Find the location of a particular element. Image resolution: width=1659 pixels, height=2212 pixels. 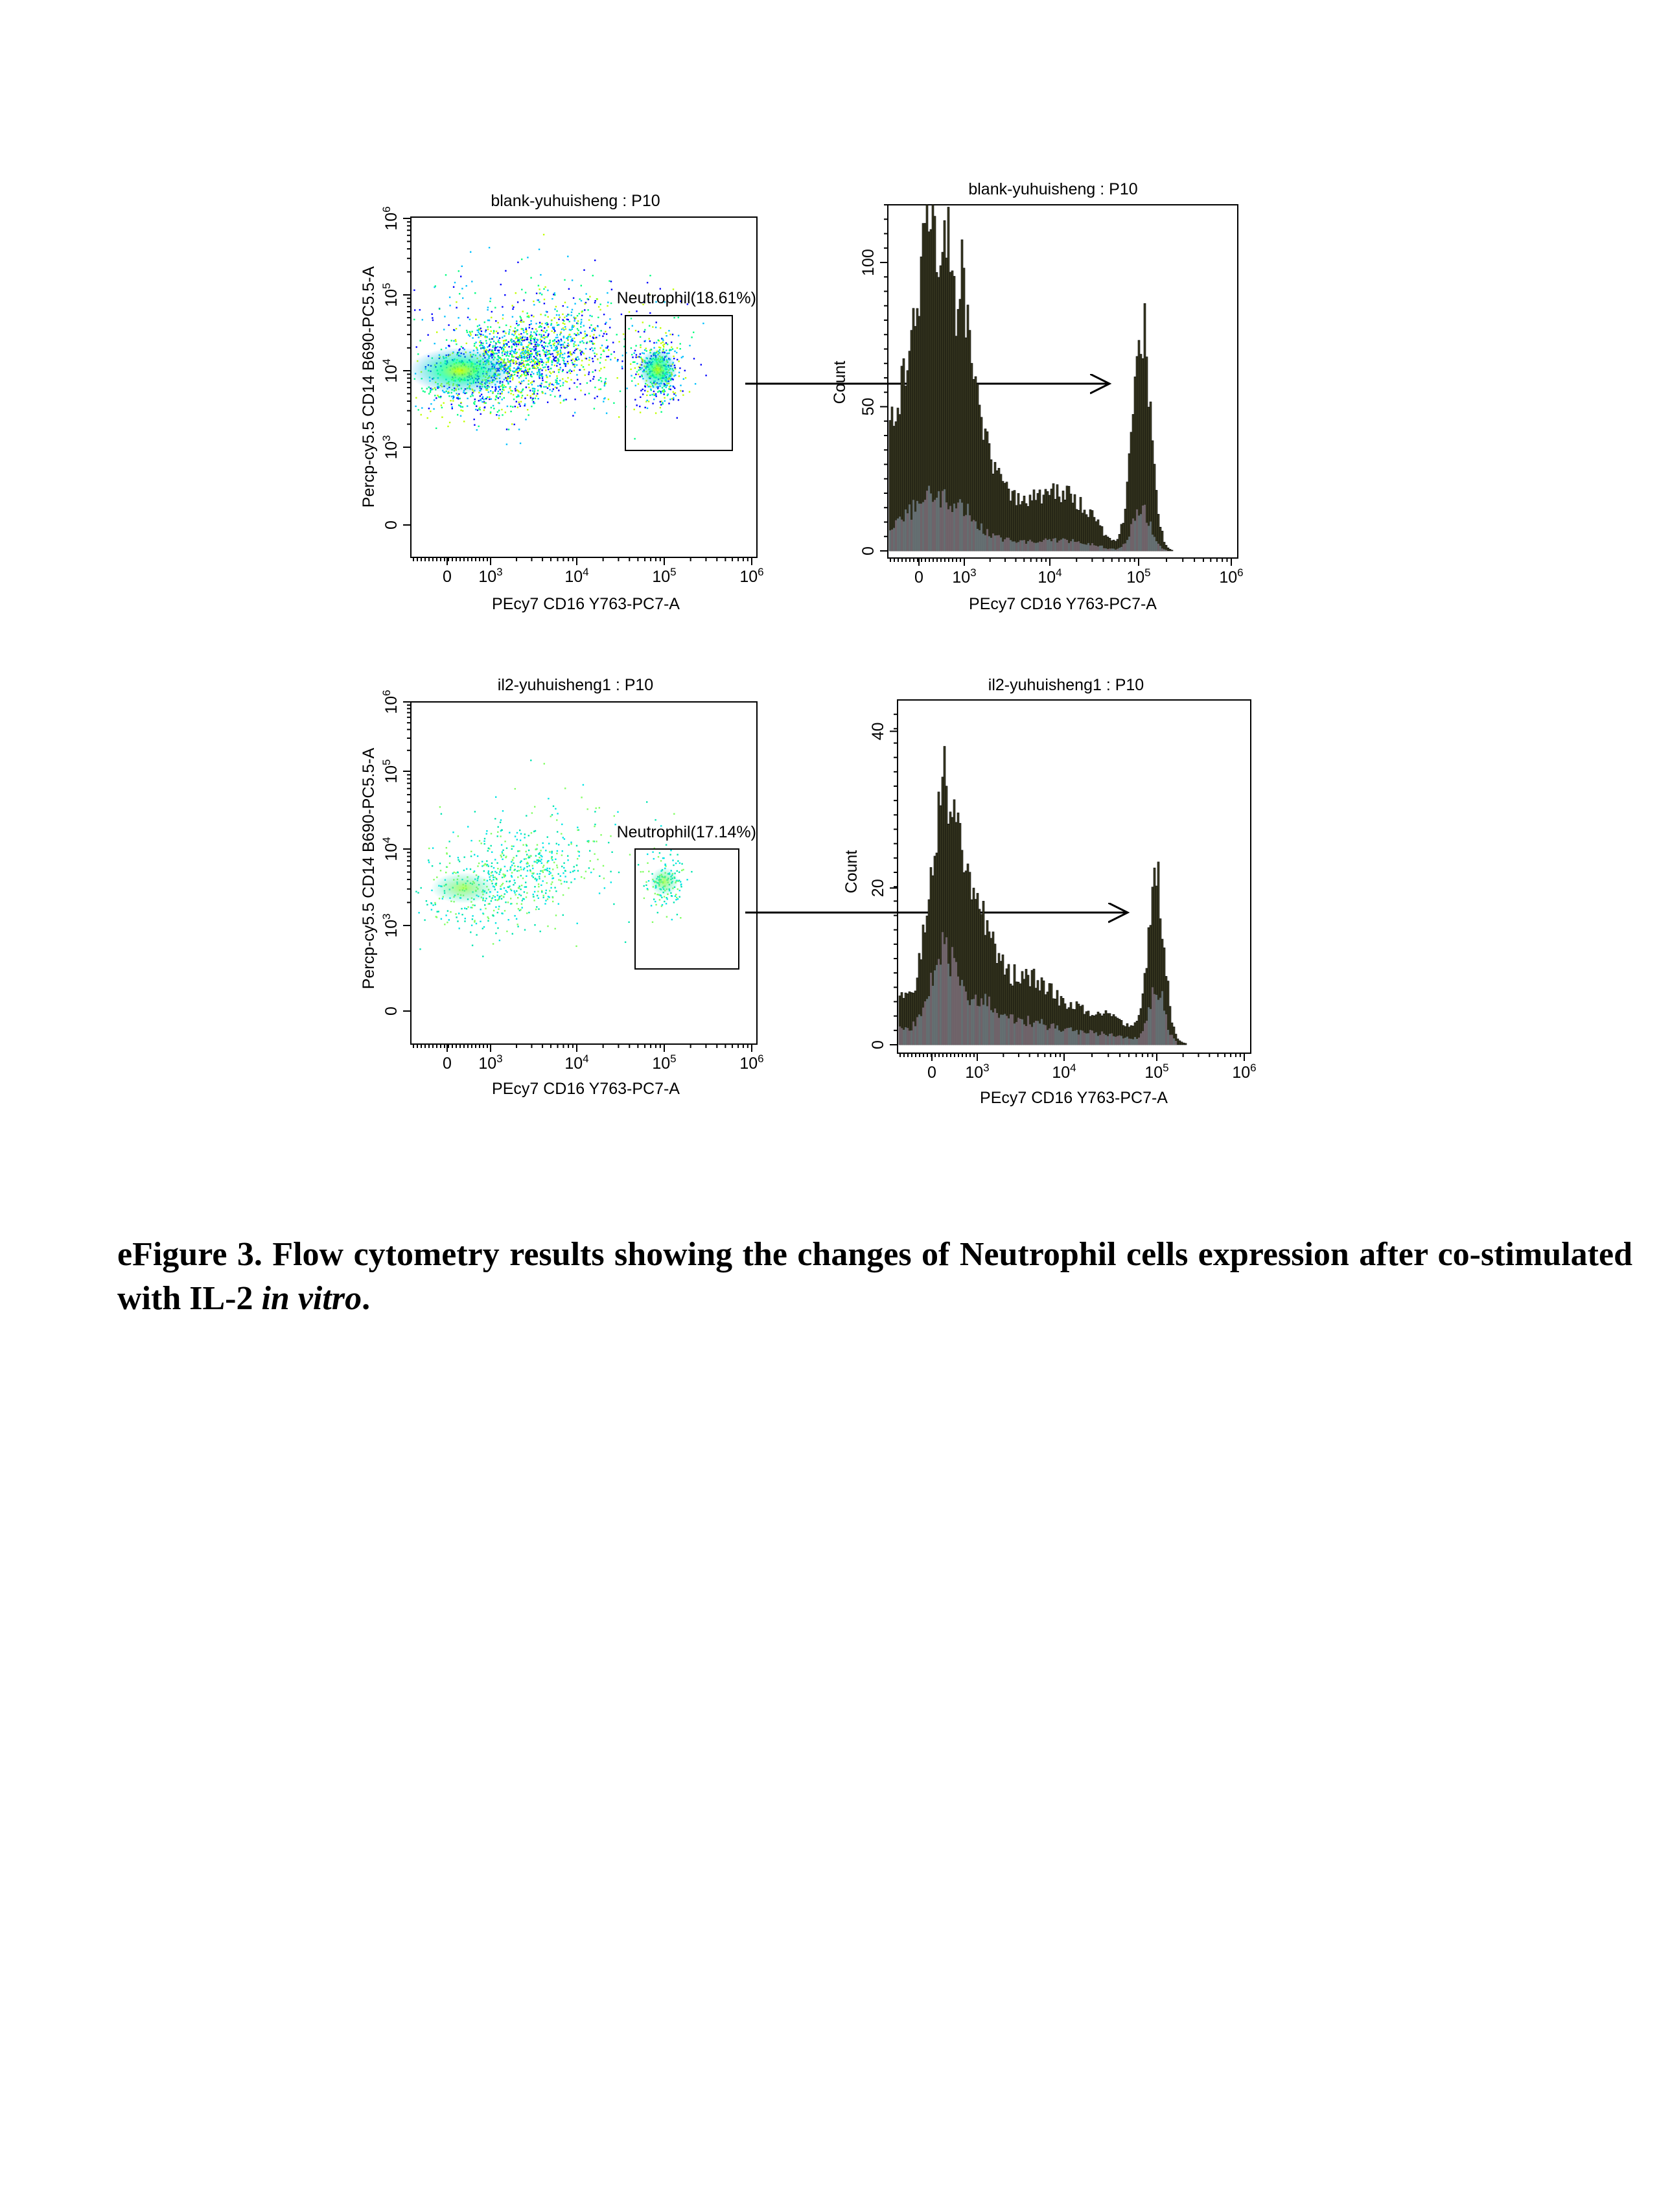

panel-a-ytick-label: 106 is located at coordinates (390, 218).